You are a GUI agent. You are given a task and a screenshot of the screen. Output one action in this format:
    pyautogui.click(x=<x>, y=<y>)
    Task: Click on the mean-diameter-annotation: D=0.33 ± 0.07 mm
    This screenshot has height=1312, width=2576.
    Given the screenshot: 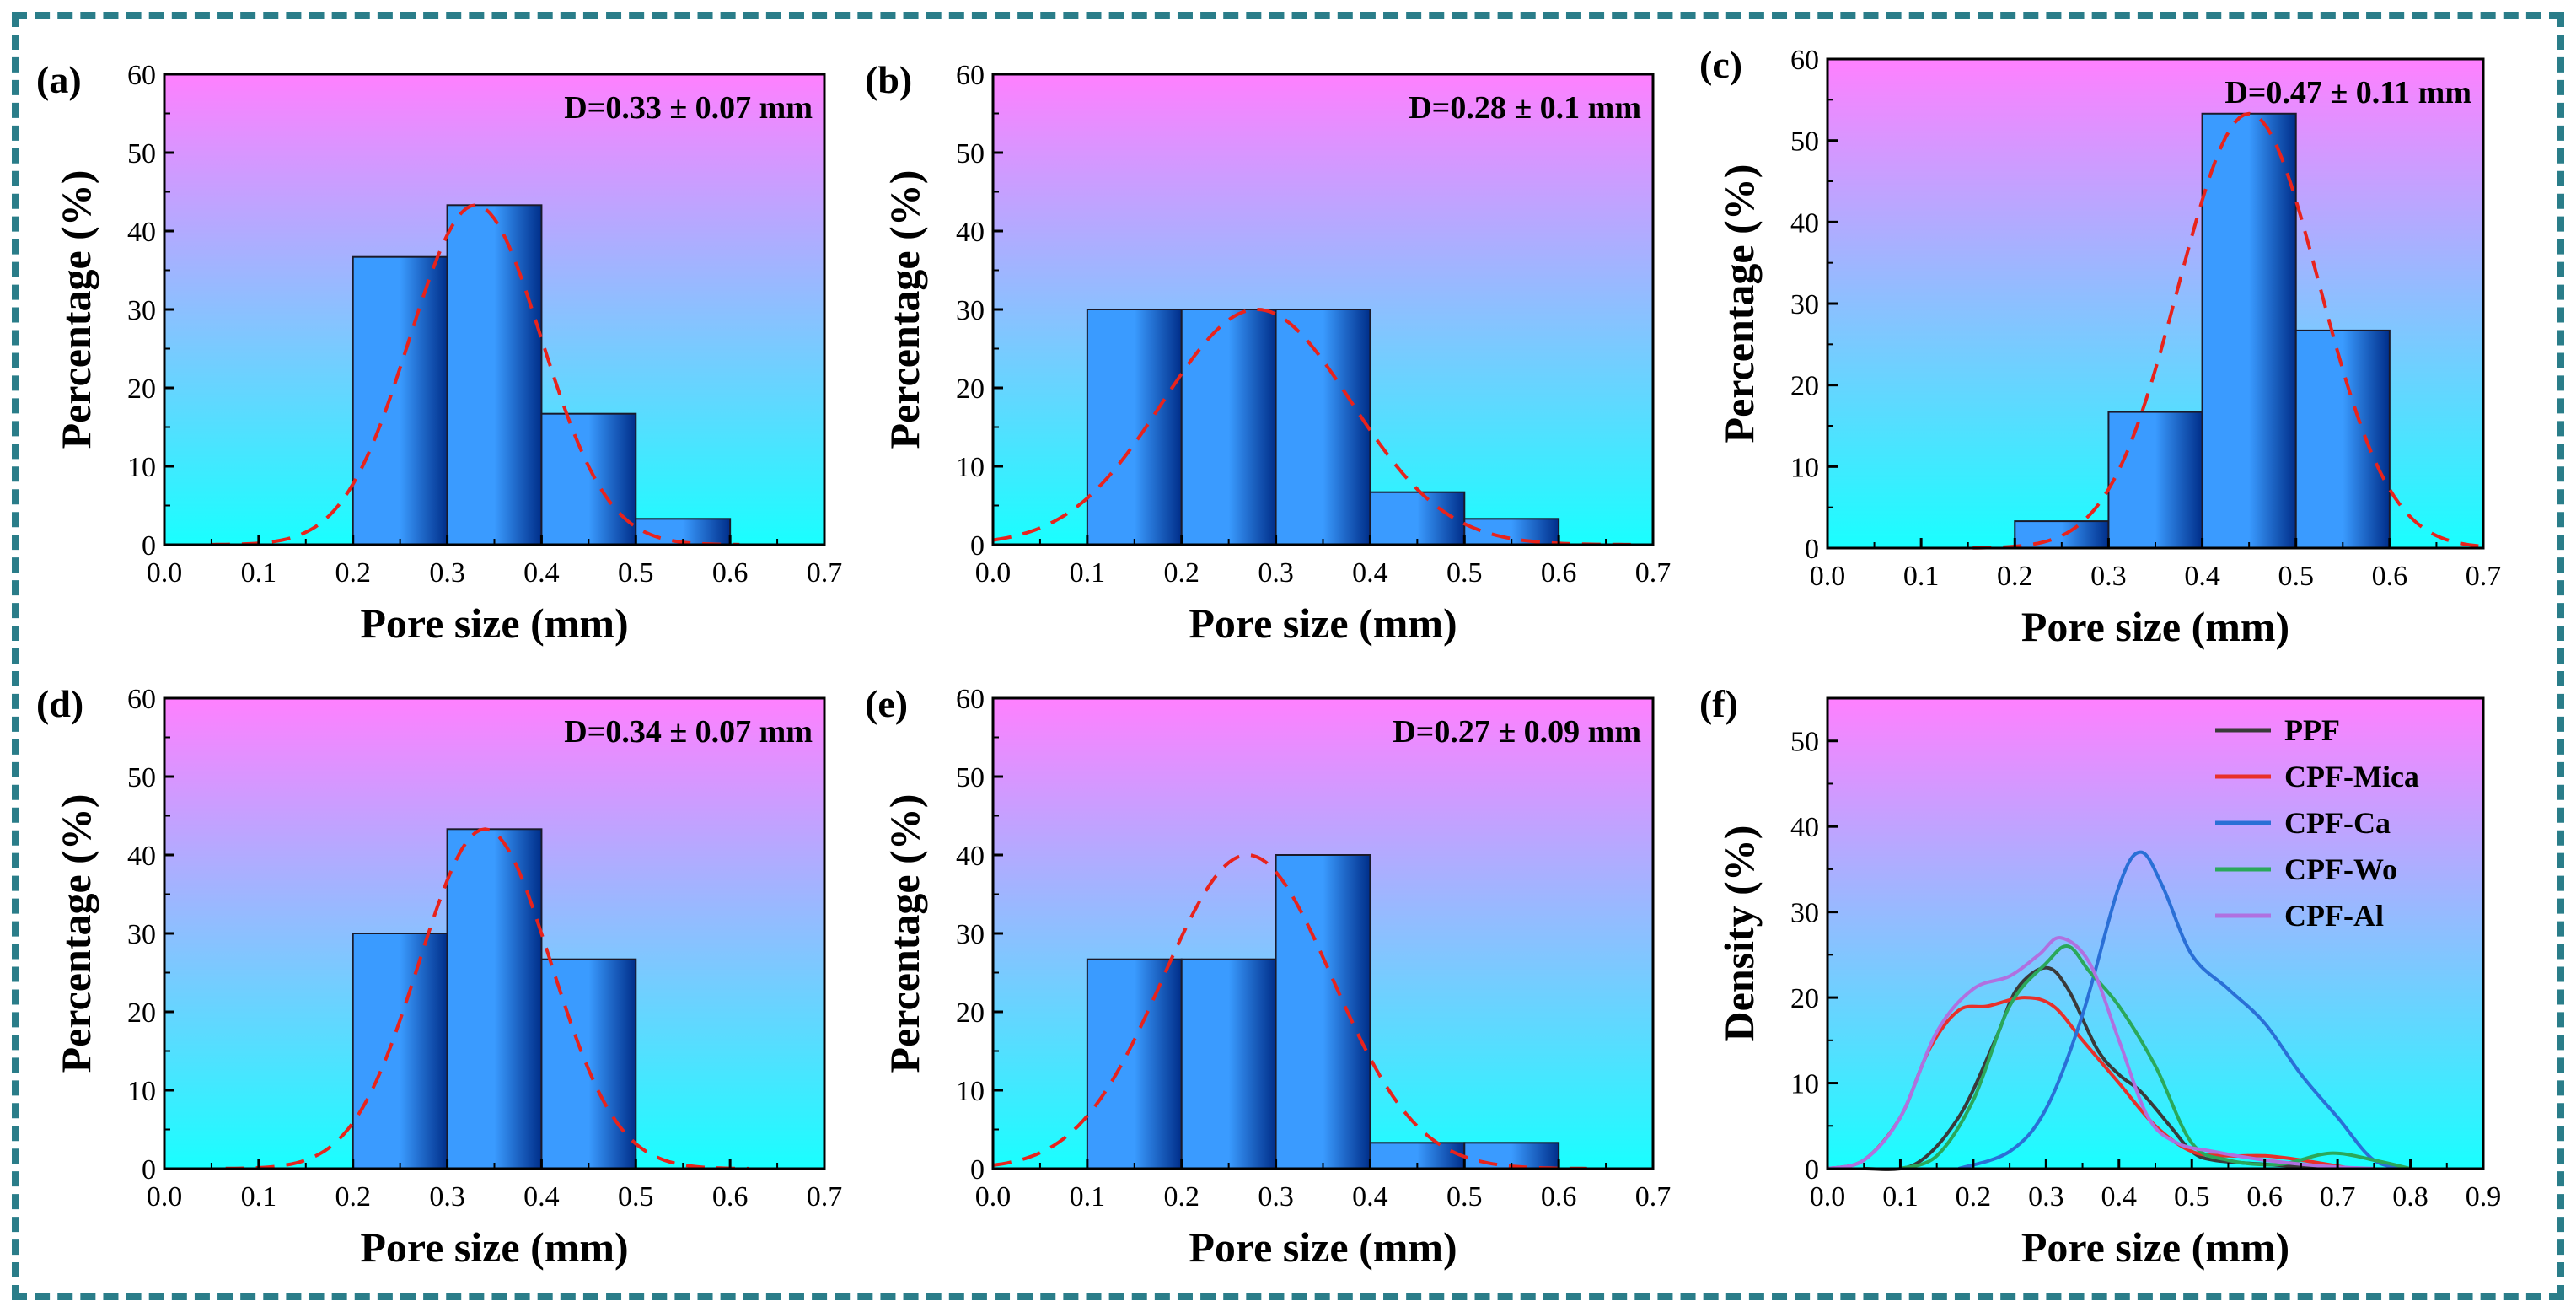 What is the action you would take?
    pyautogui.click(x=688, y=108)
    